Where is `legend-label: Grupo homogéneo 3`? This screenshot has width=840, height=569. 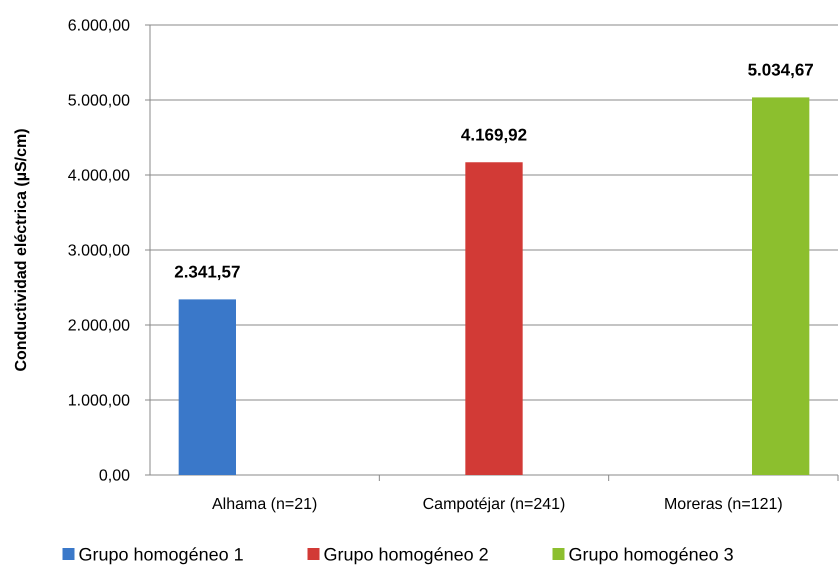
legend-label: Grupo homogéneo 3 is located at coordinates (651, 554).